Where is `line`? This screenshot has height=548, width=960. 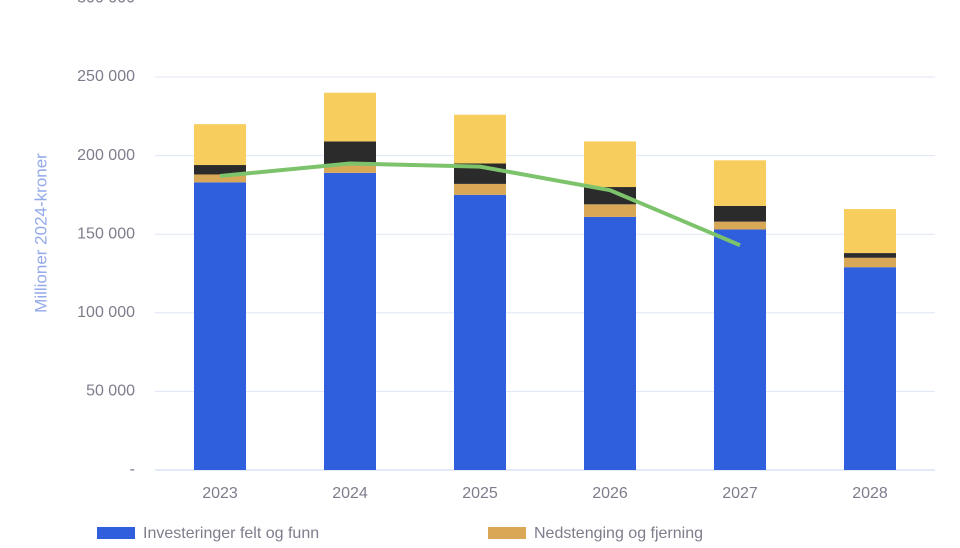
line is located at coordinates (480, 204).